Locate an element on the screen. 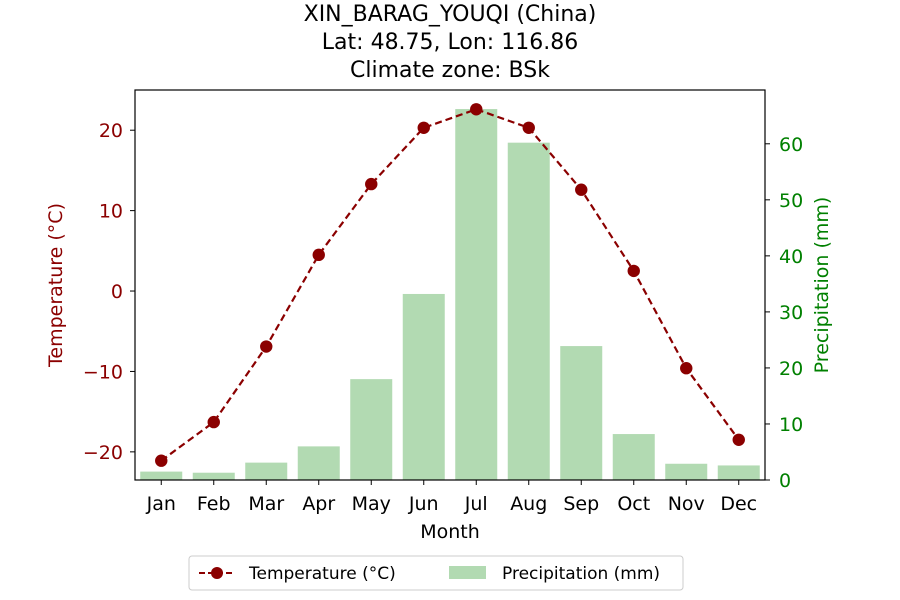  y-right-tick-label: 20 is located at coordinates (791, 369).